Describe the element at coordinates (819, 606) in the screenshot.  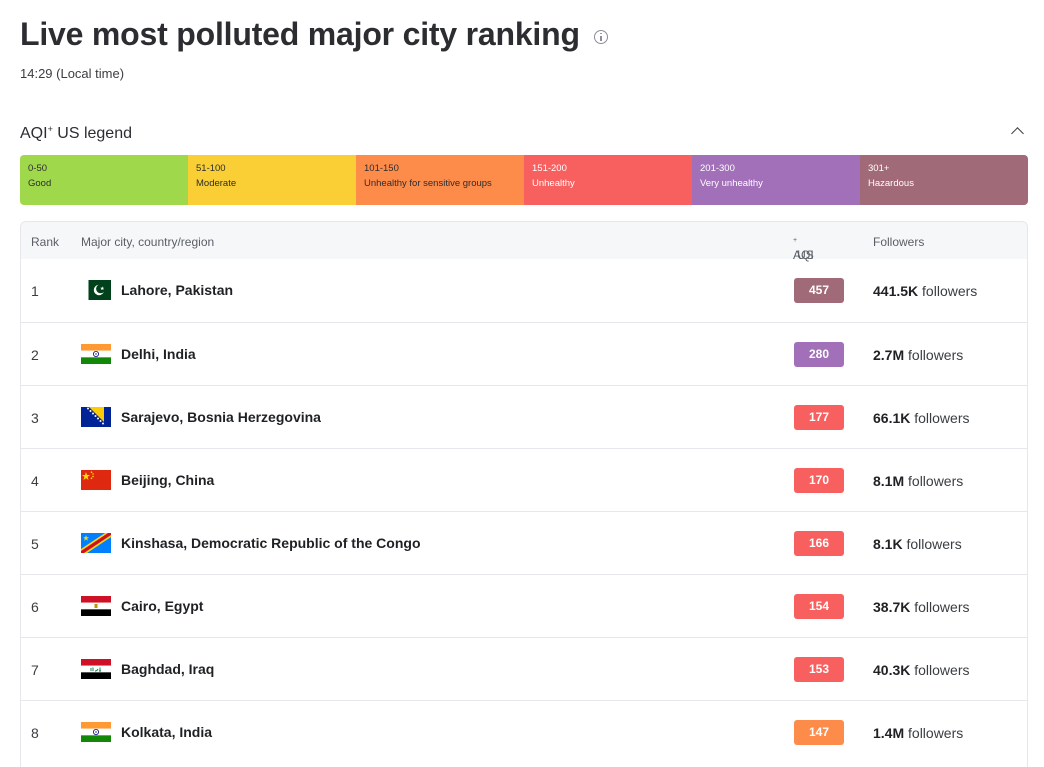
I see `aqi-badge: 154` at that location.